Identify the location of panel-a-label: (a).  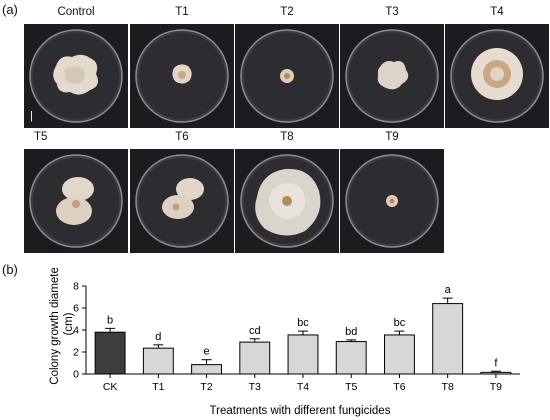
(10, 9).